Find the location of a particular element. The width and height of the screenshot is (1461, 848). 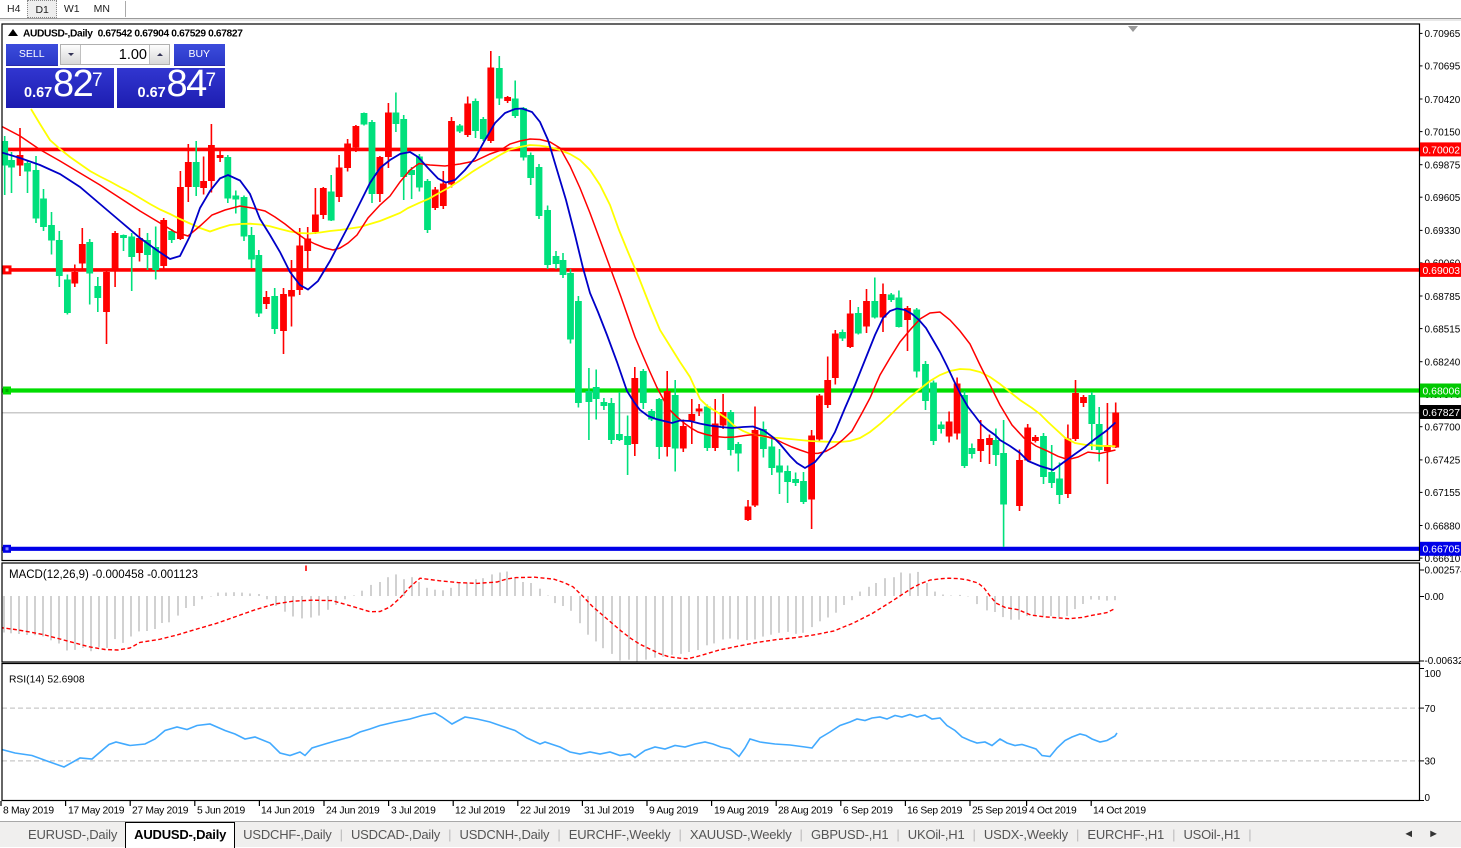

svg-text: 0.67425 is located at coordinates (1443, 461).